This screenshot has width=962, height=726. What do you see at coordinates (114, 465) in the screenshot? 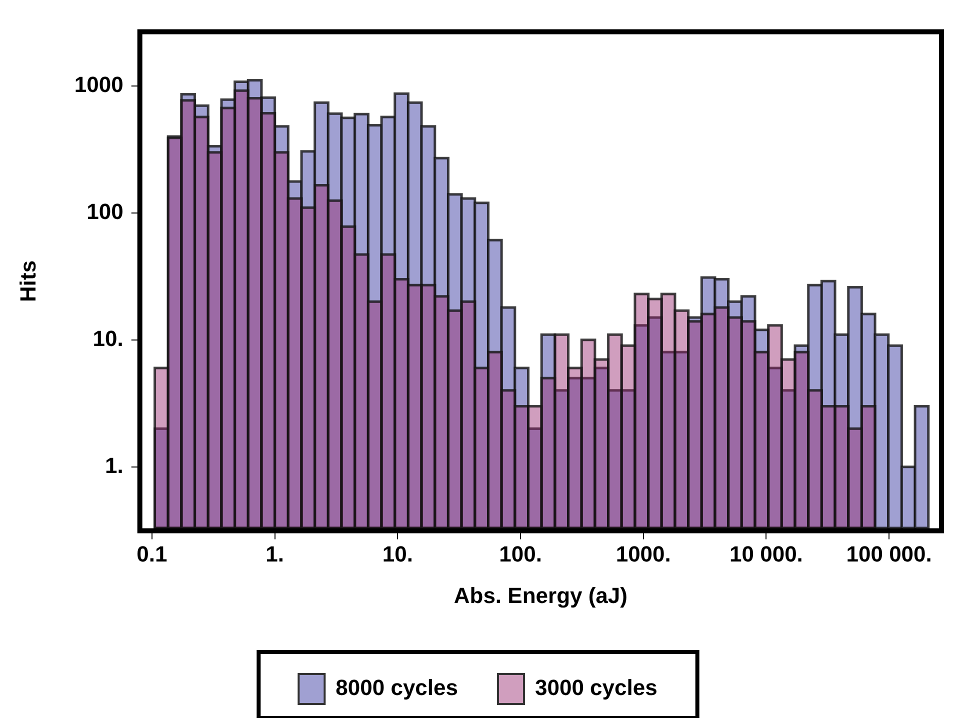
I see `y-tick-label: 1.` at bounding box center [114, 465].